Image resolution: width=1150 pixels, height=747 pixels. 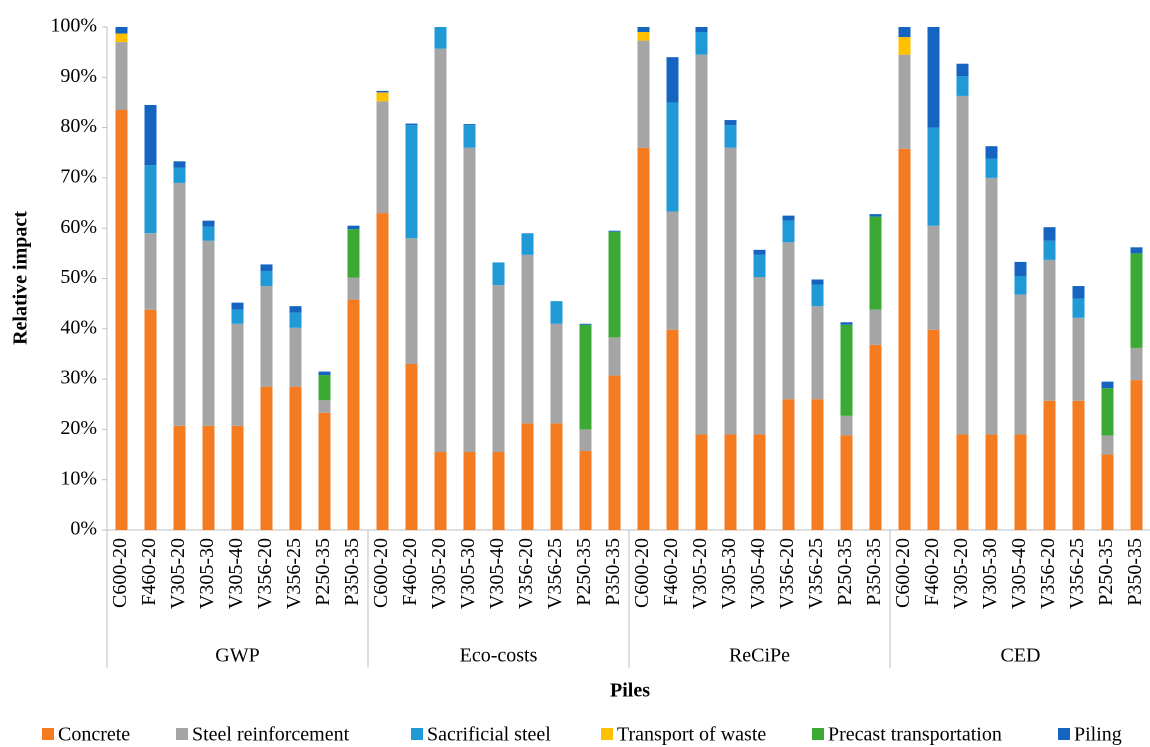 I want to click on x-tick-label: V356-20, so click(x=787, y=573).